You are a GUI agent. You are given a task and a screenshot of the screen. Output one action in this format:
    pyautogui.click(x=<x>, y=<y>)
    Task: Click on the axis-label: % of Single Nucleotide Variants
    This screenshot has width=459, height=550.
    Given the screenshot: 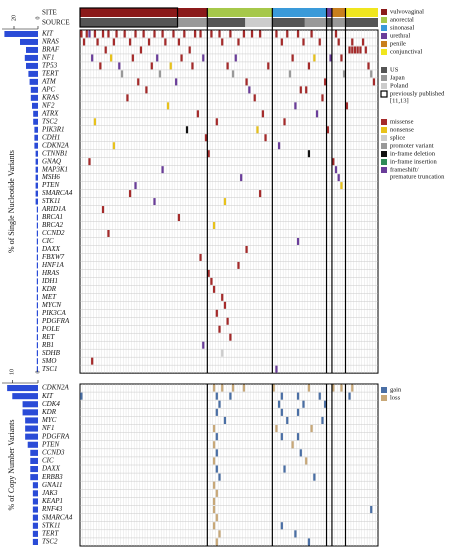 What is the action you would take?
    pyautogui.click(x=11, y=201)
    